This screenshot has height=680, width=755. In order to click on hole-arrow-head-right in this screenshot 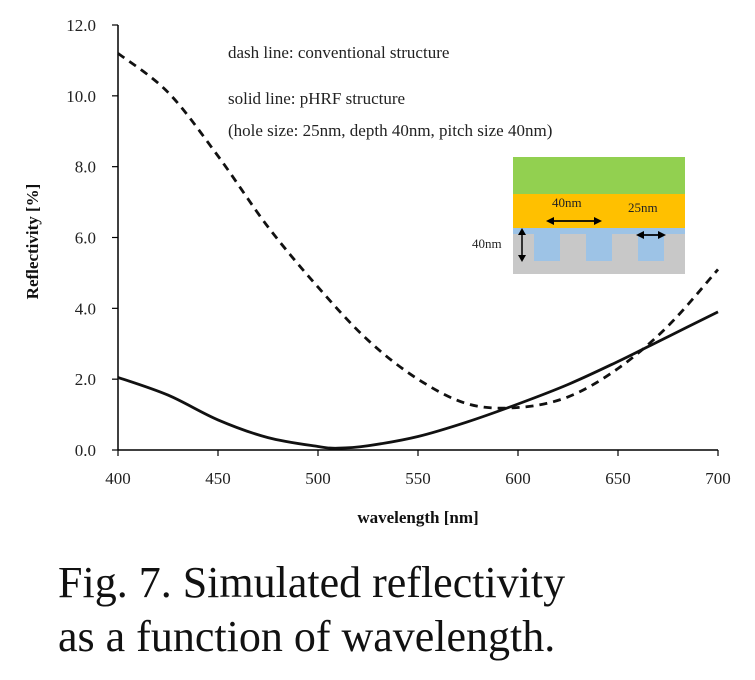, I will do `click(662, 235)`.